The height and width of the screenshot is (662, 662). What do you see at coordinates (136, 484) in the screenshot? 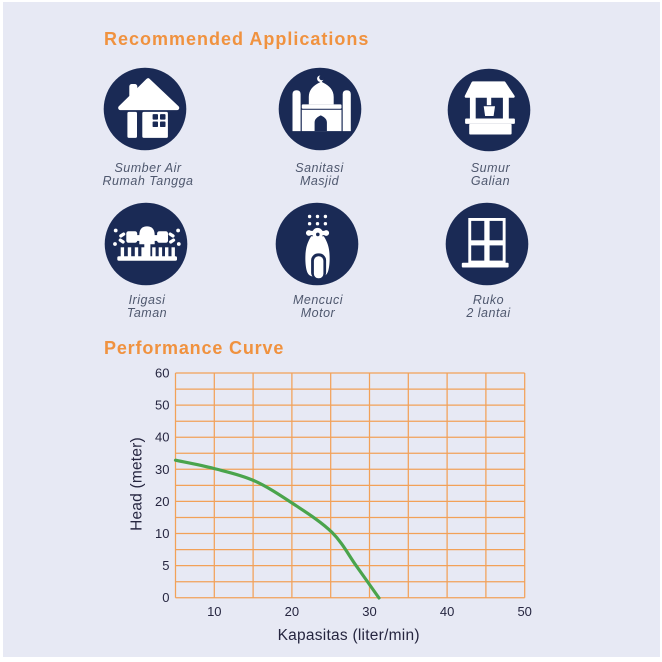
I see `svg-text: Head (meter)` at bounding box center [136, 484].